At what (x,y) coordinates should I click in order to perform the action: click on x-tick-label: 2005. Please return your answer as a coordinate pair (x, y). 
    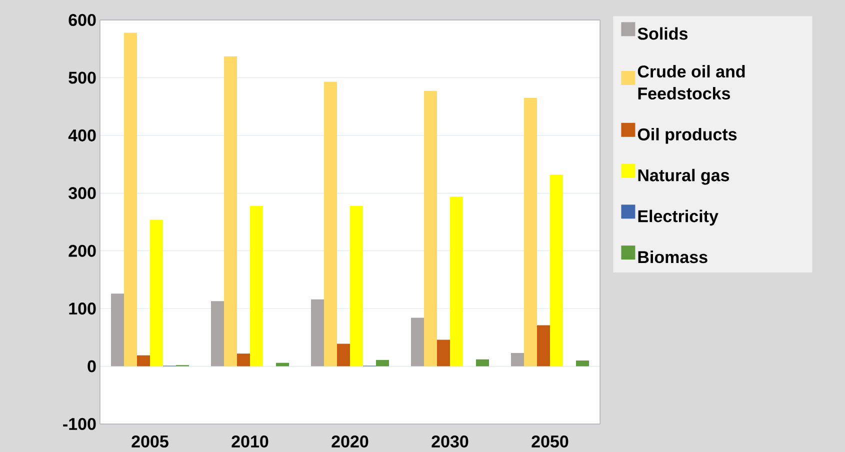
    Looking at the image, I should click on (150, 442).